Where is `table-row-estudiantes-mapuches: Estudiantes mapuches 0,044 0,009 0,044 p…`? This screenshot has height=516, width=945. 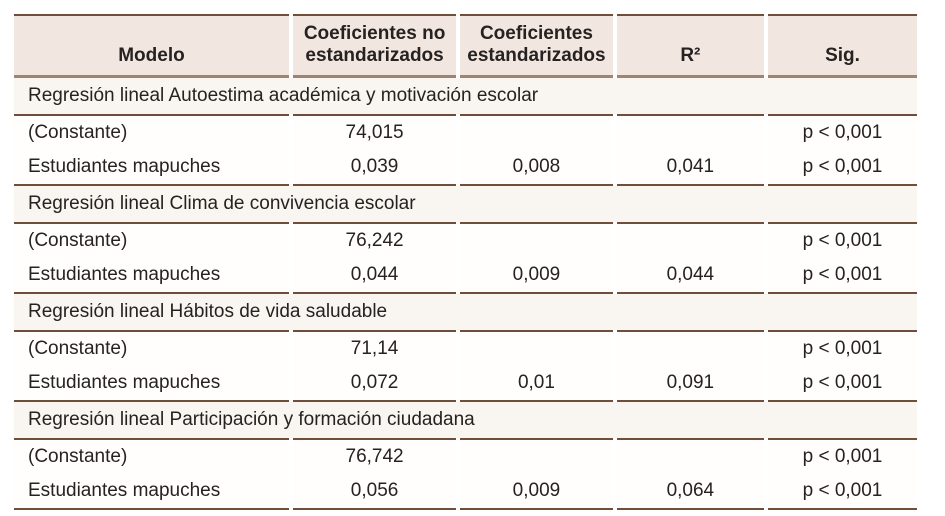
table-row-estudiantes-mapuches: Estudiantes mapuches 0,044 0,009 0,044 p… is located at coordinates (465, 276).